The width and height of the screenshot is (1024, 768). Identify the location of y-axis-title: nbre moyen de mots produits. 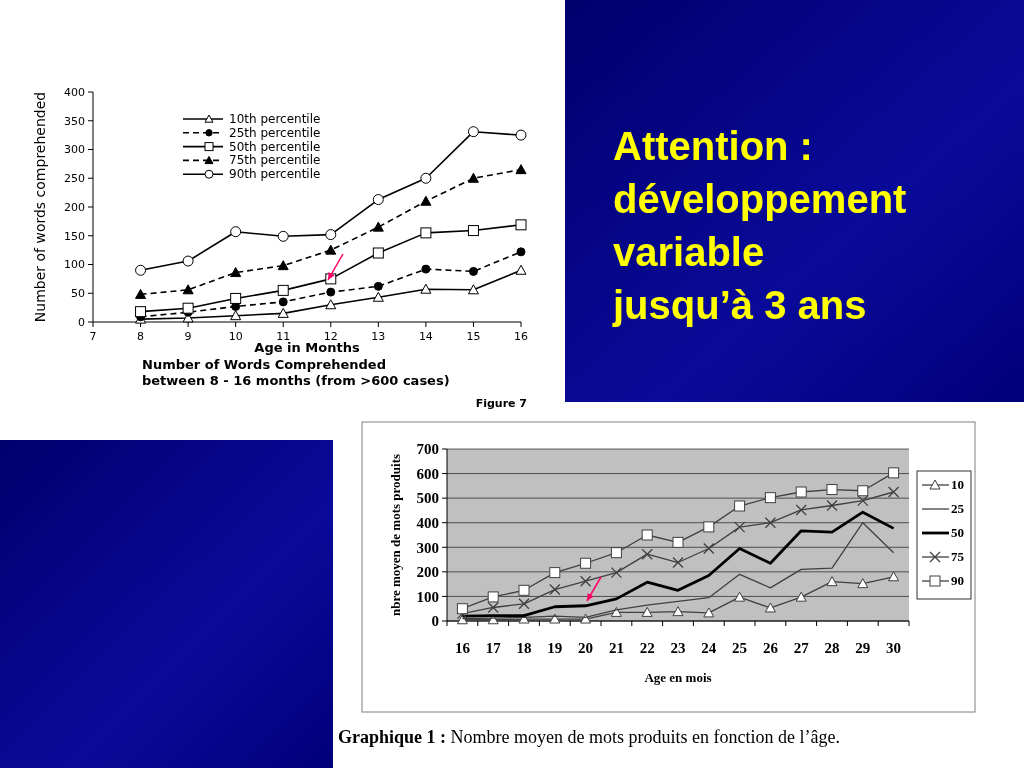
(395, 535).